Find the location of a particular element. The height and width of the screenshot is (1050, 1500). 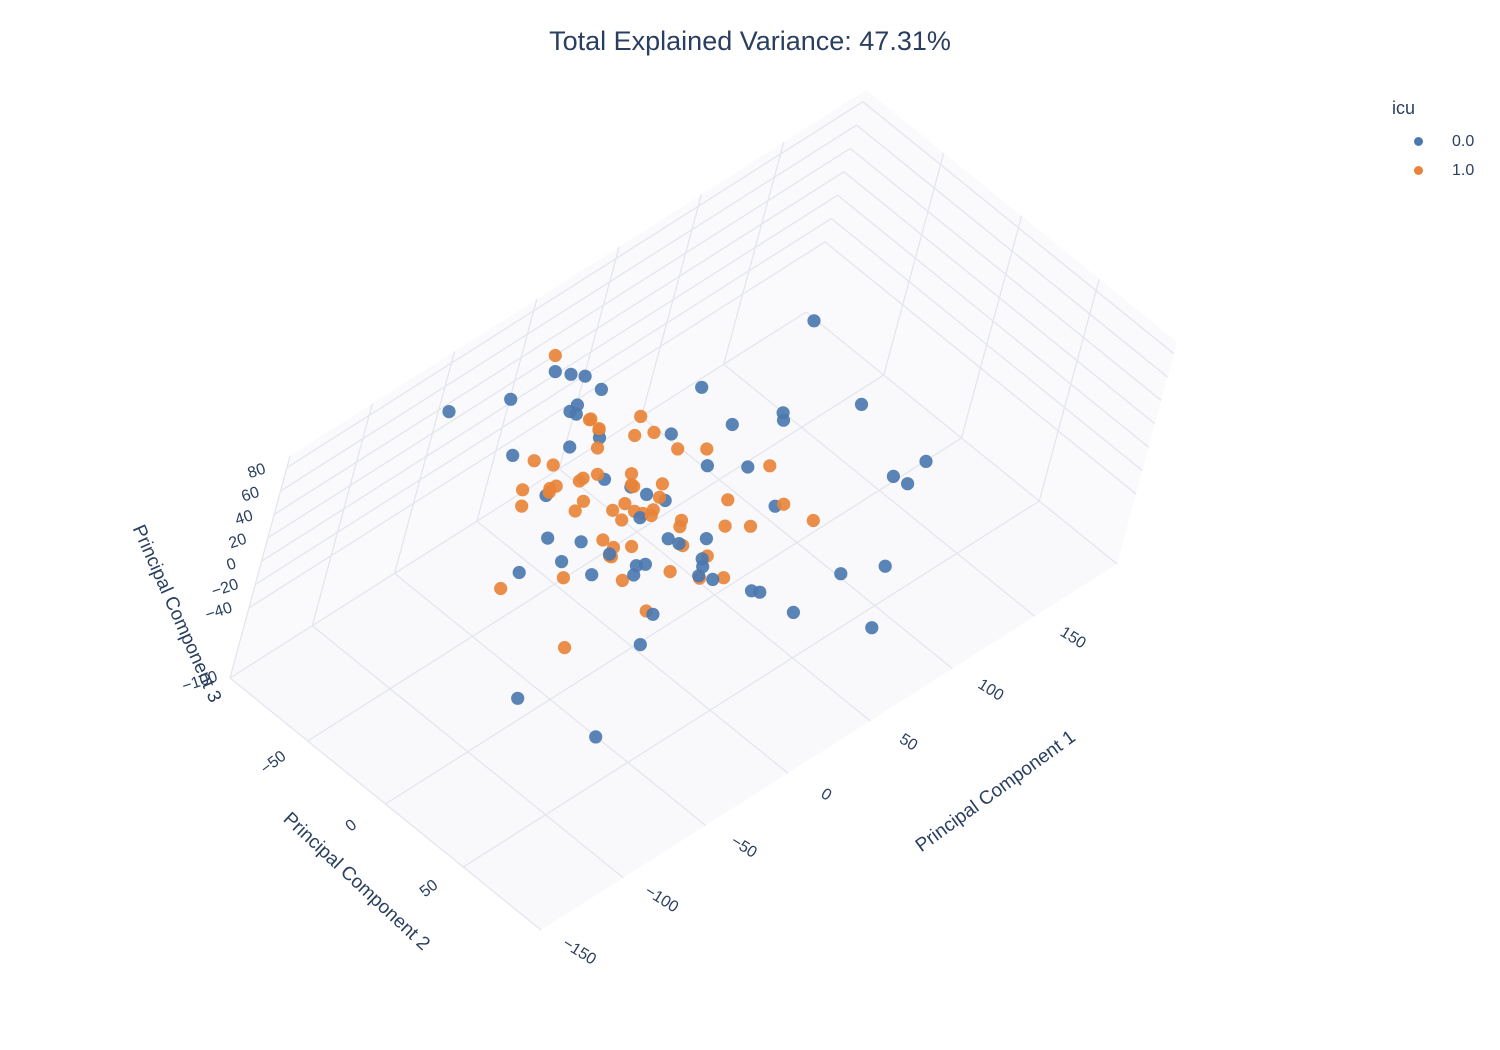

axis-title-x: Principal Component 1 is located at coordinates (996, 792).